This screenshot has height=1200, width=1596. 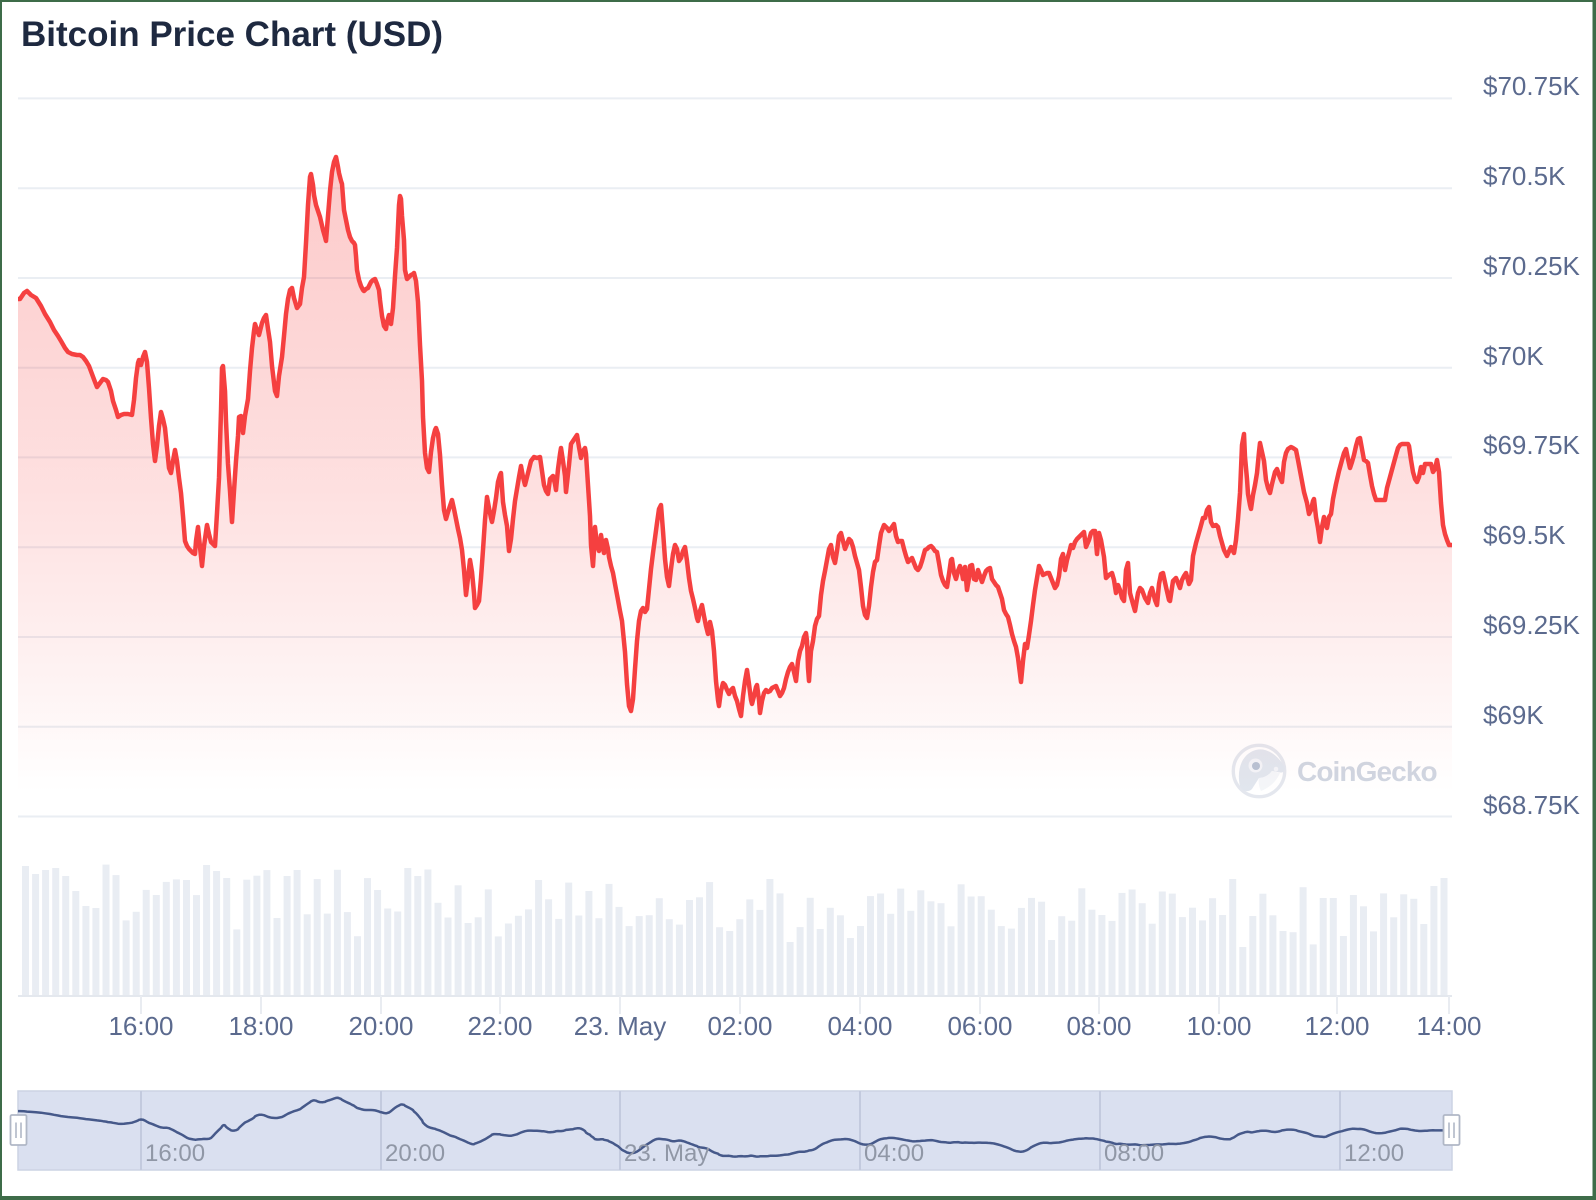 What do you see at coordinates (1532, 805) in the screenshot?
I see `svg-text: $68.75K` at bounding box center [1532, 805].